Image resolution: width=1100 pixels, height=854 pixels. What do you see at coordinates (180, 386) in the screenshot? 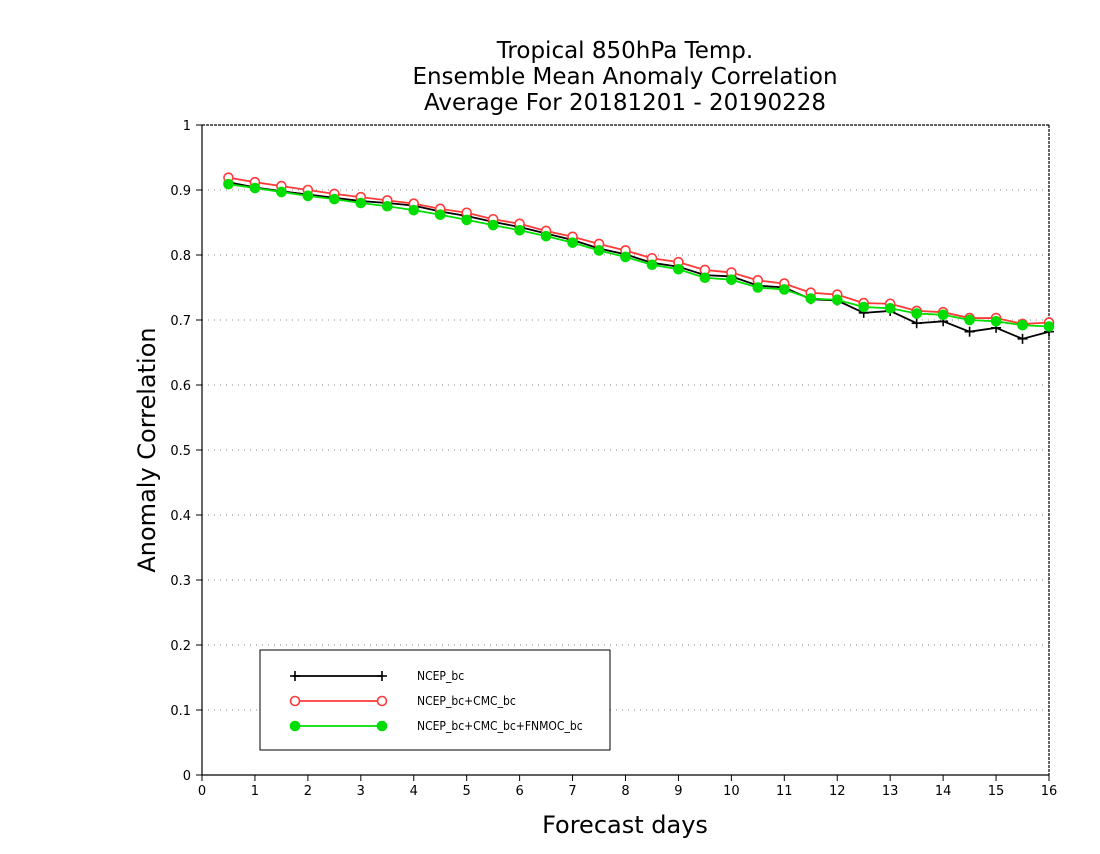
I see `y-tick-label: 0.6` at bounding box center [180, 386].